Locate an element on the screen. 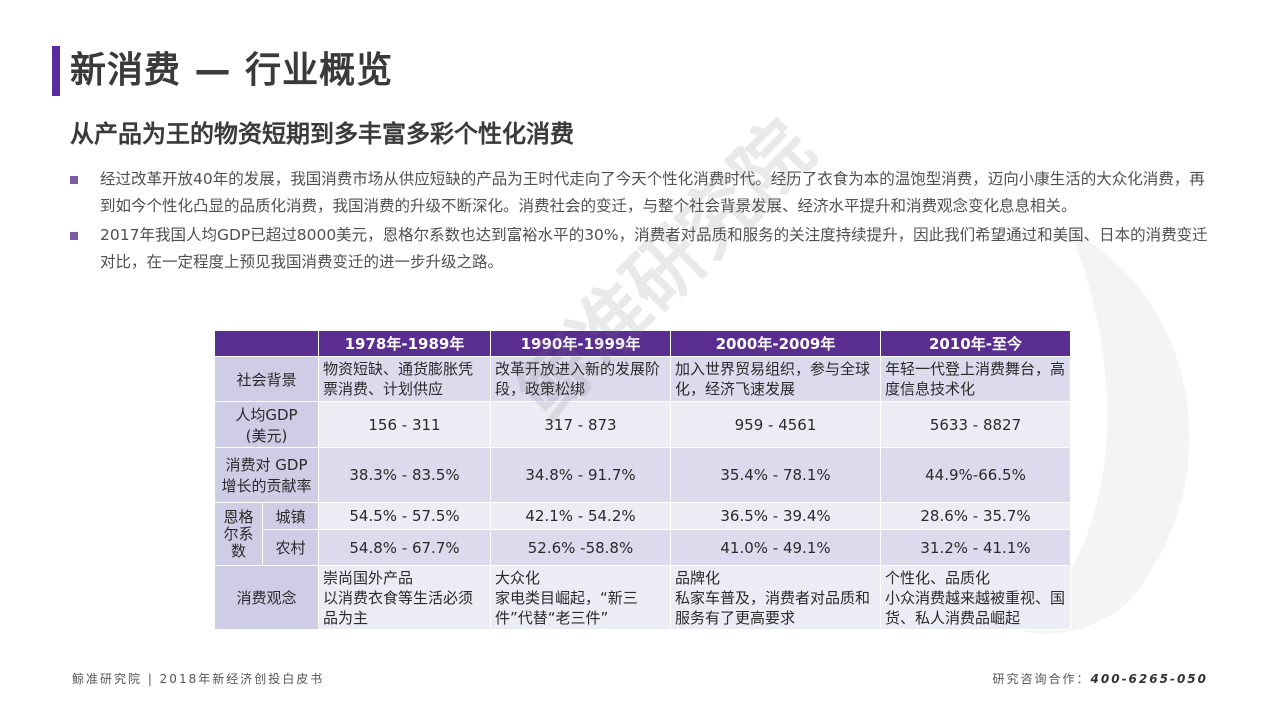 The width and height of the screenshot is (1280, 720). footer-contact: 研究咨询合作：400-6265-050 is located at coordinates (1100, 678).